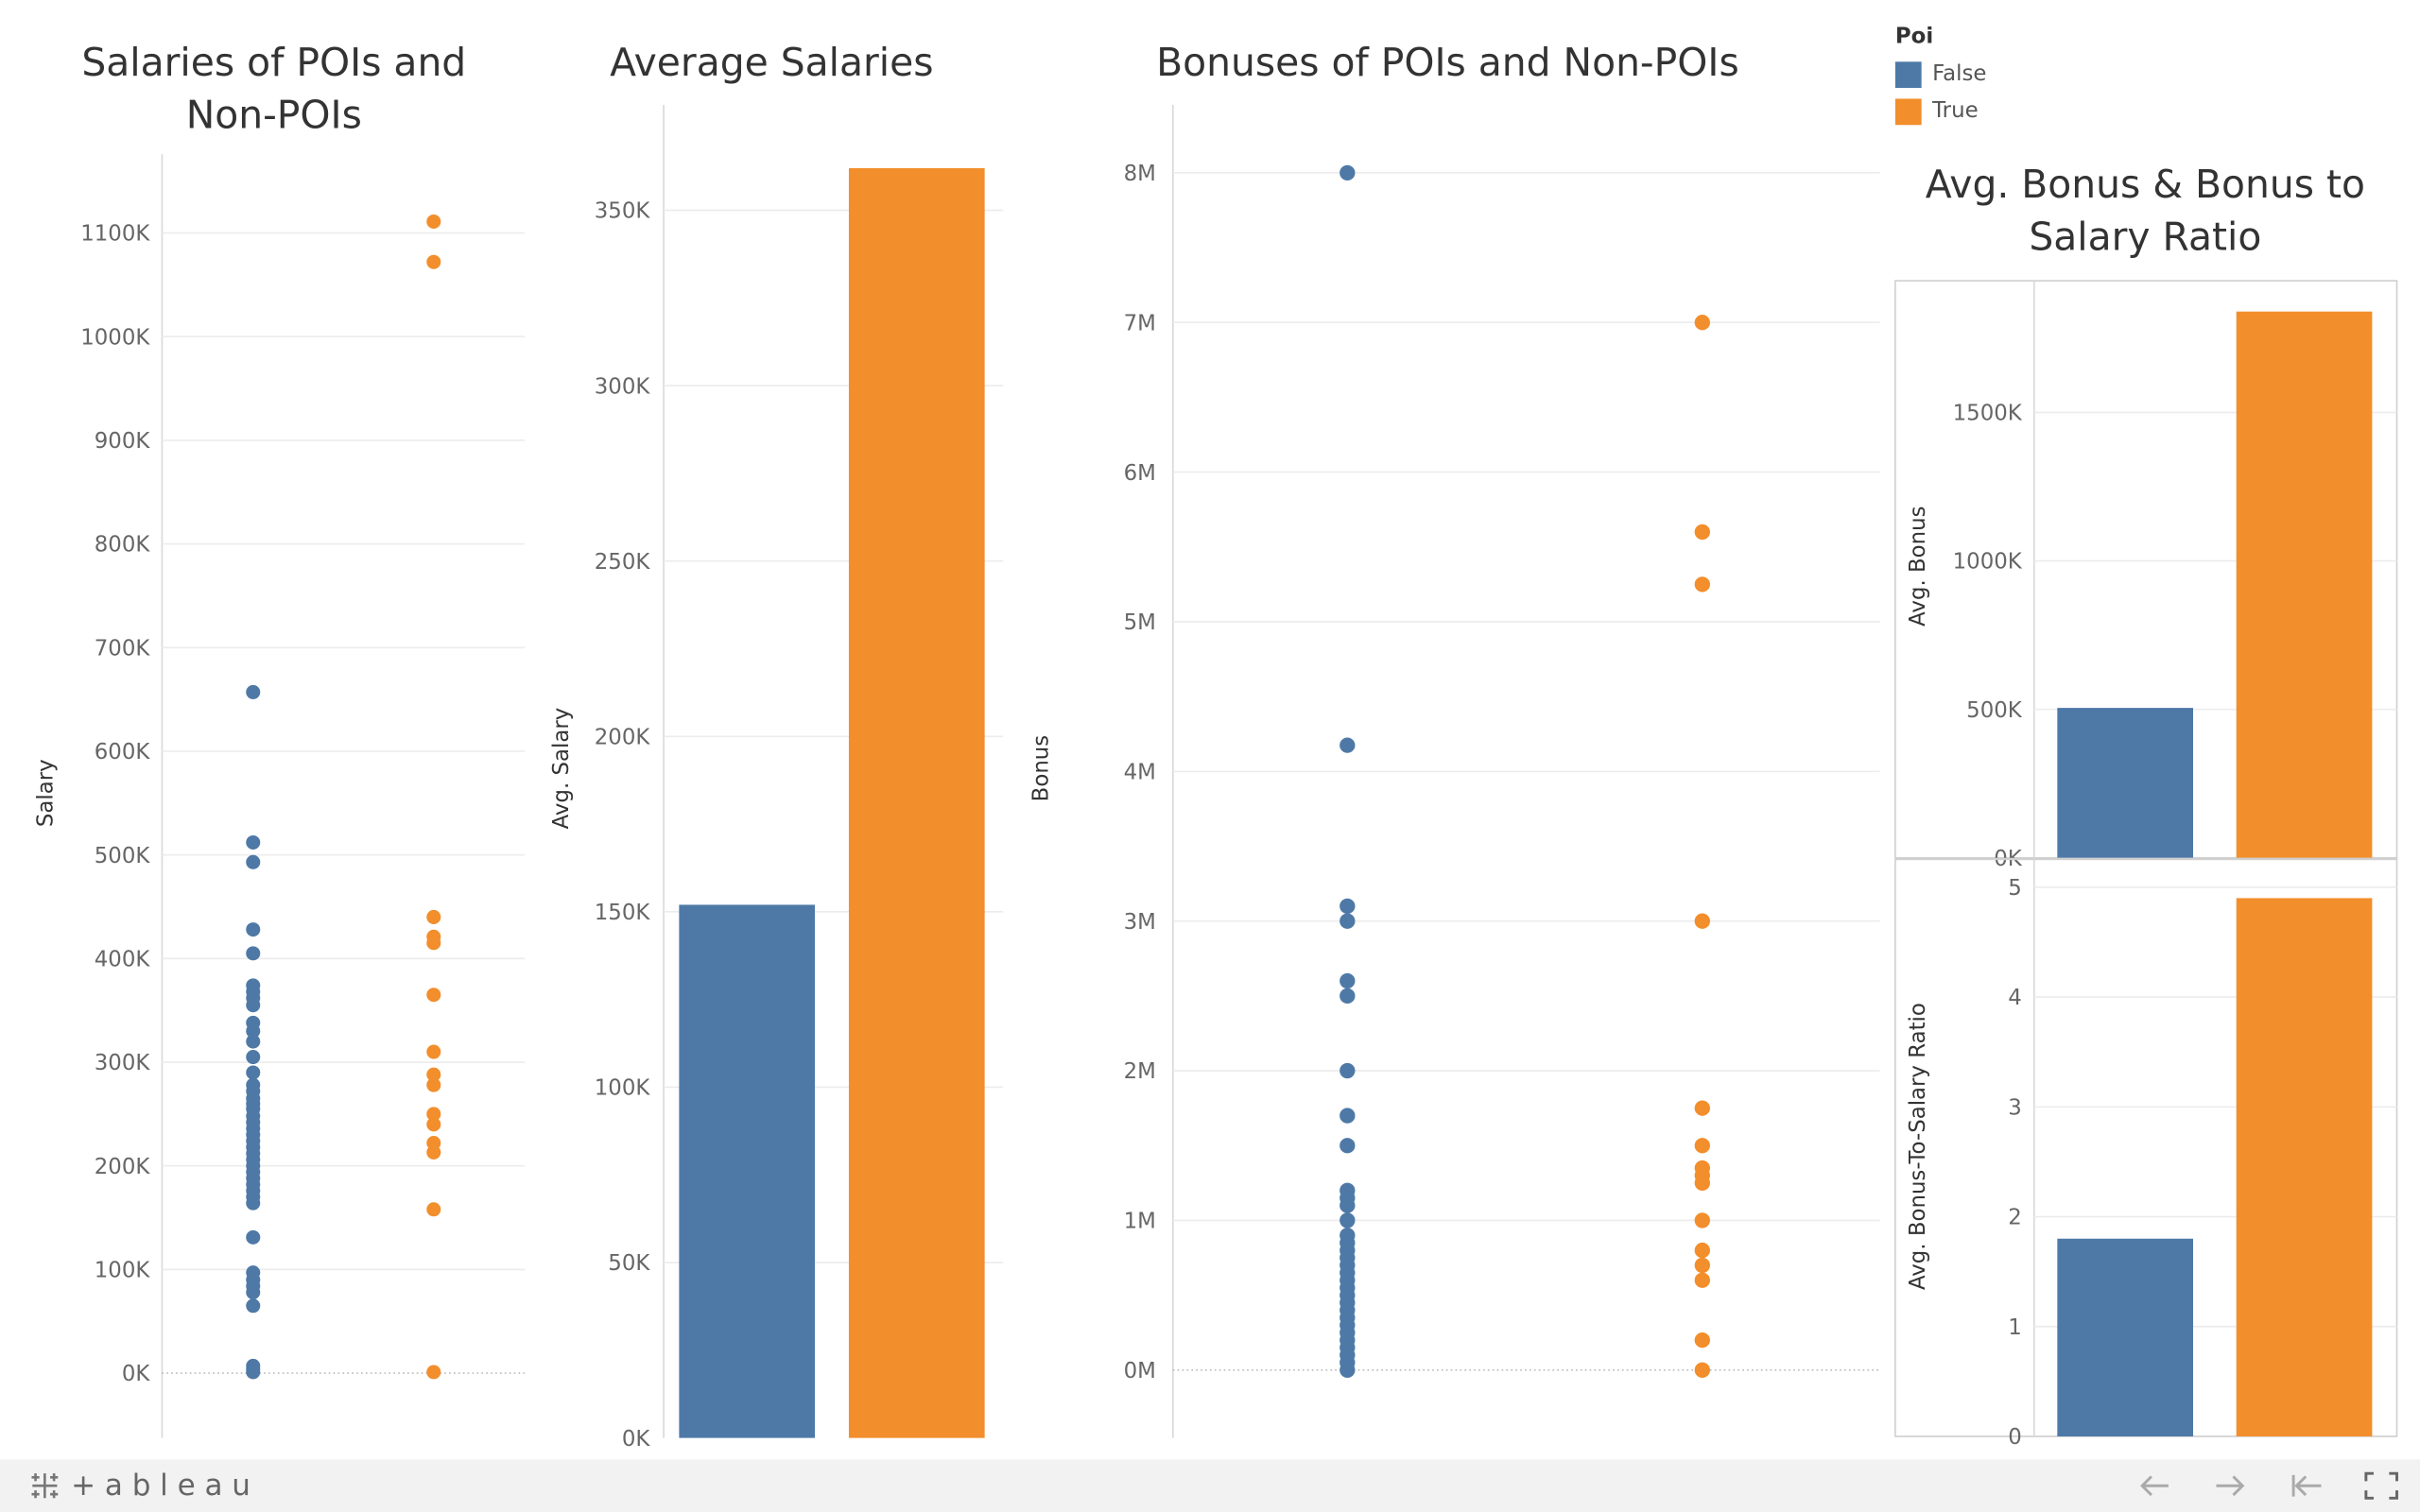  Describe the element at coordinates (123, 648) in the screenshot. I see `y-tick-label: 700K` at that location.